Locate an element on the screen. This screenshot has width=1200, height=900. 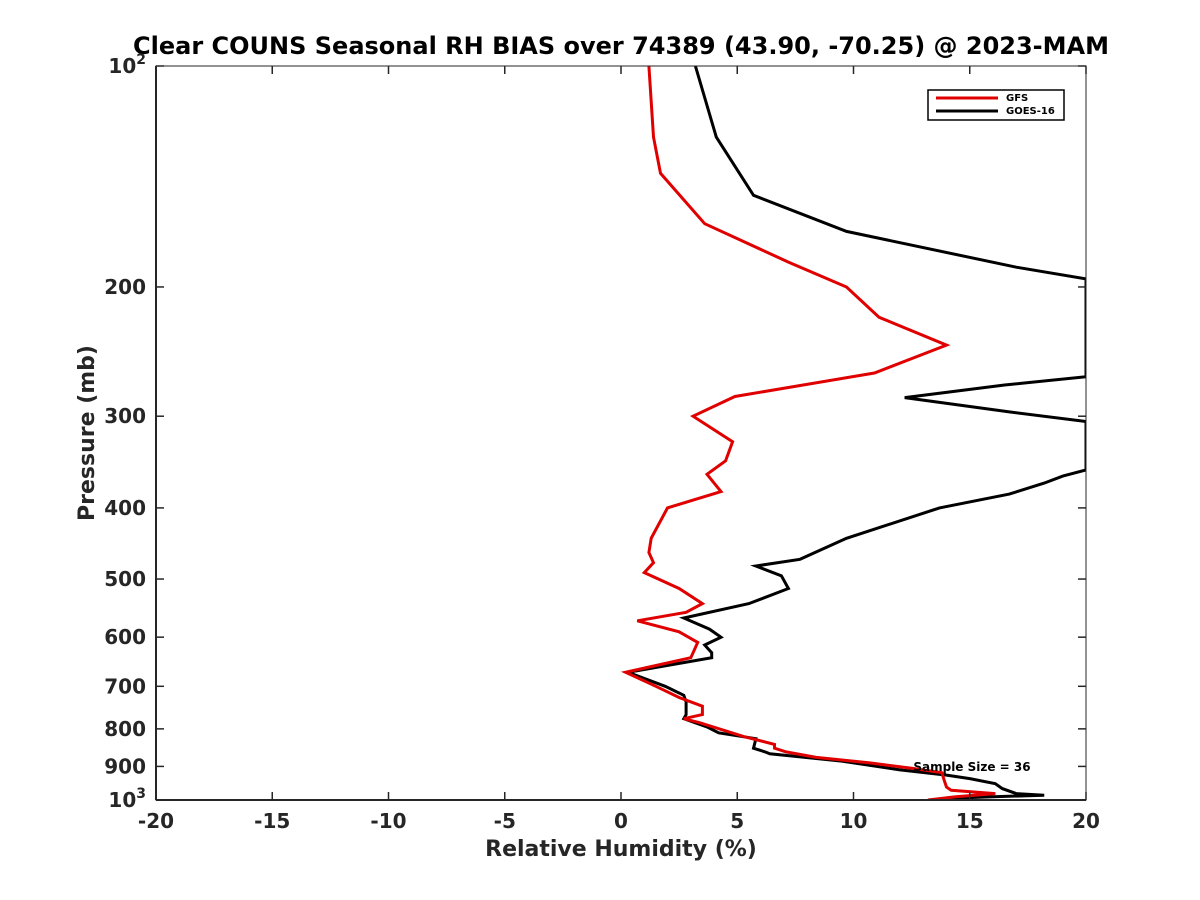
x-axis-label: Relative Humidity (%) is located at coordinates (621, 849).